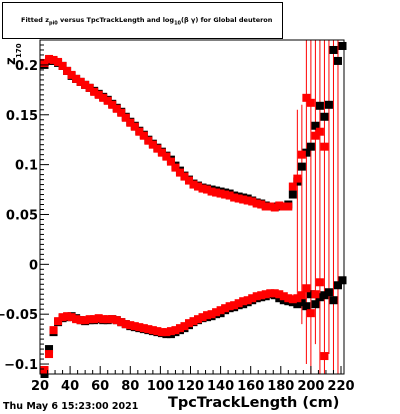 The image size is (400, 414). I want to click on x-tick-label: 180, so click(280, 386).